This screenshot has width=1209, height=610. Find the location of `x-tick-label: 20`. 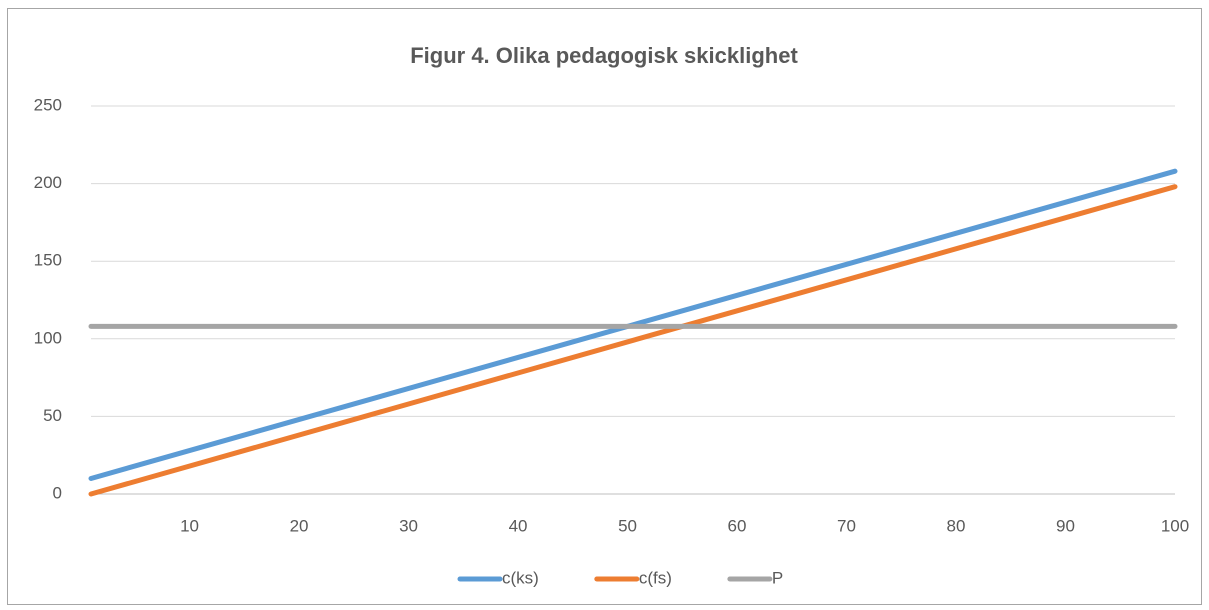

x-tick-label: 20 is located at coordinates (299, 525).